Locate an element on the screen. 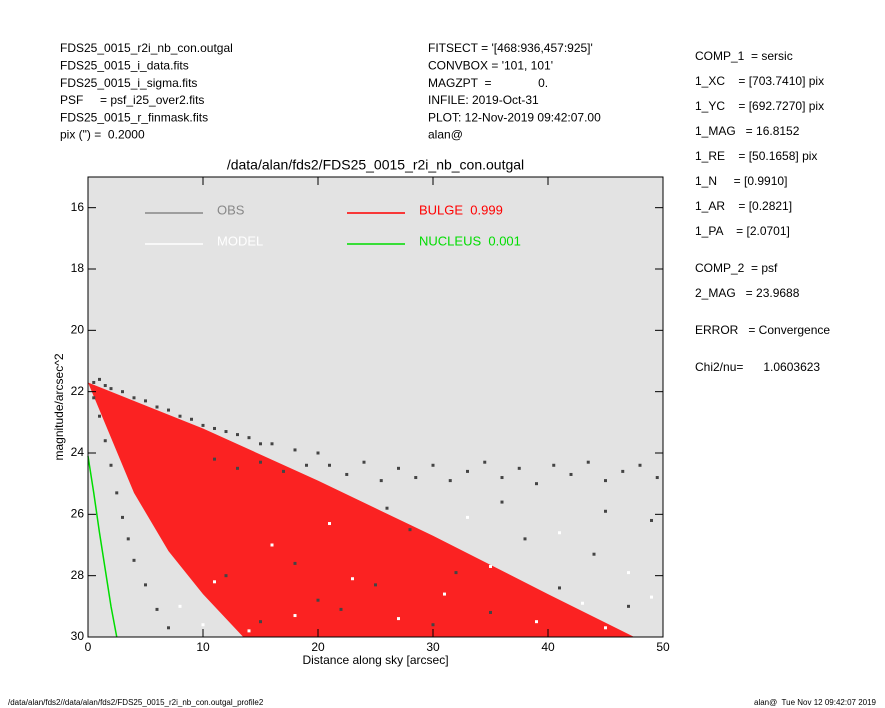 The height and width of the screenshot is (708, 885). x-tick-label: 50 is located at coordinates (663, 647).